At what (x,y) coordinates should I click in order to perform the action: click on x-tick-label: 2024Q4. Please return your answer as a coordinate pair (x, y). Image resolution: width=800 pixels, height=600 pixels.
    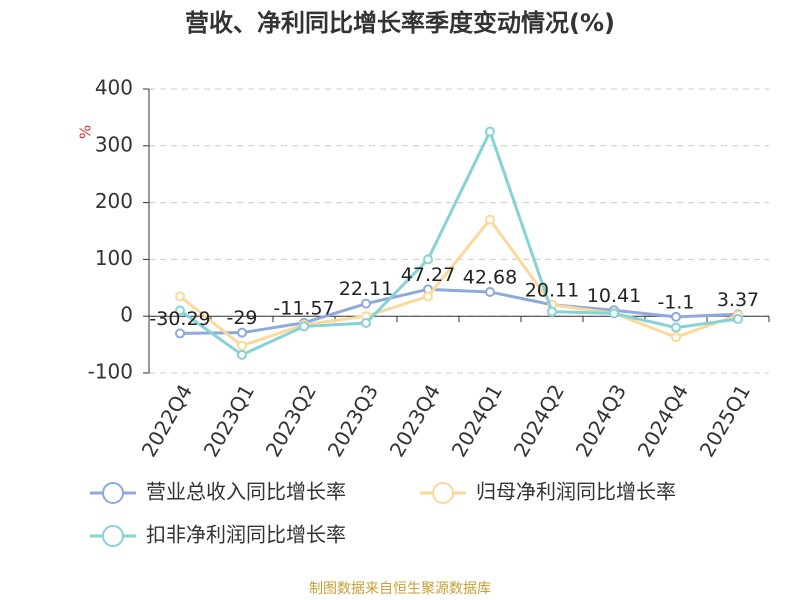
    Looking at the image, I should click on (663, 420).